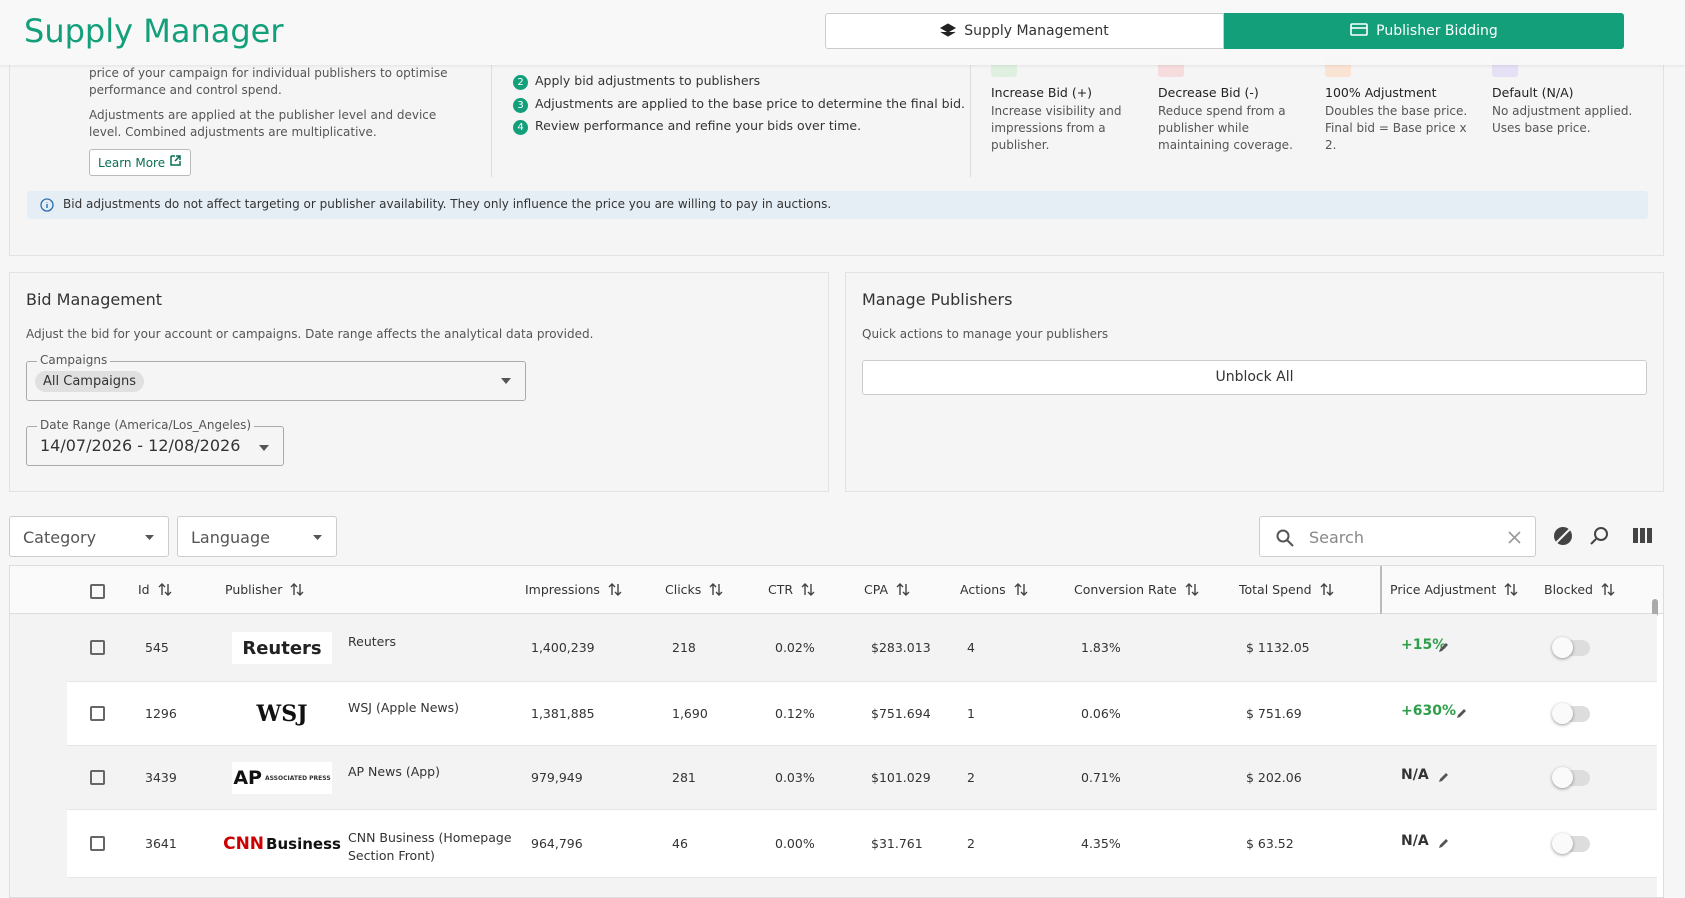 The width and height of the screenshot is (1685, 898). Describe the element at coordinates (520, 105) in the screenshot. I see `step-number: 3` at that location.